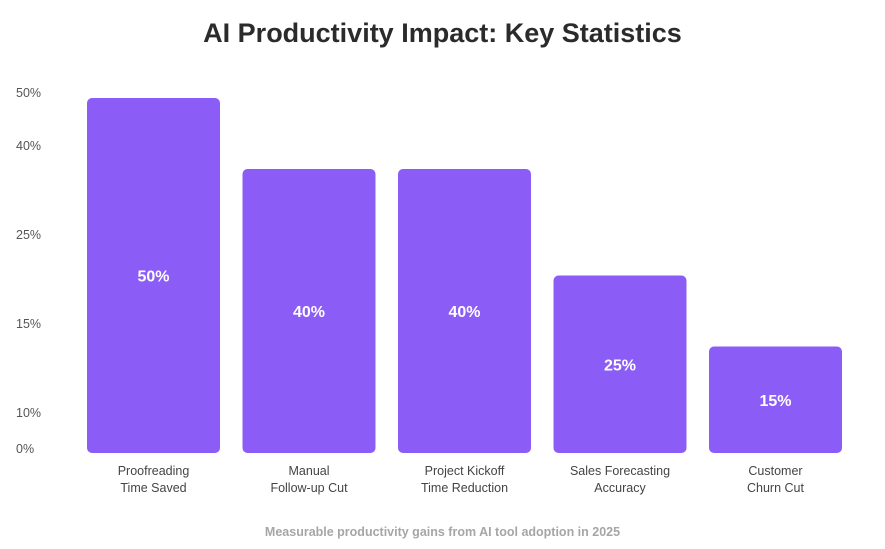 Image resolution: width=885 pixels, height=549 pixels. Describe the element at coordinates (25, 449) in the screenshot. I see `y-tick-label: 0%` at that location.